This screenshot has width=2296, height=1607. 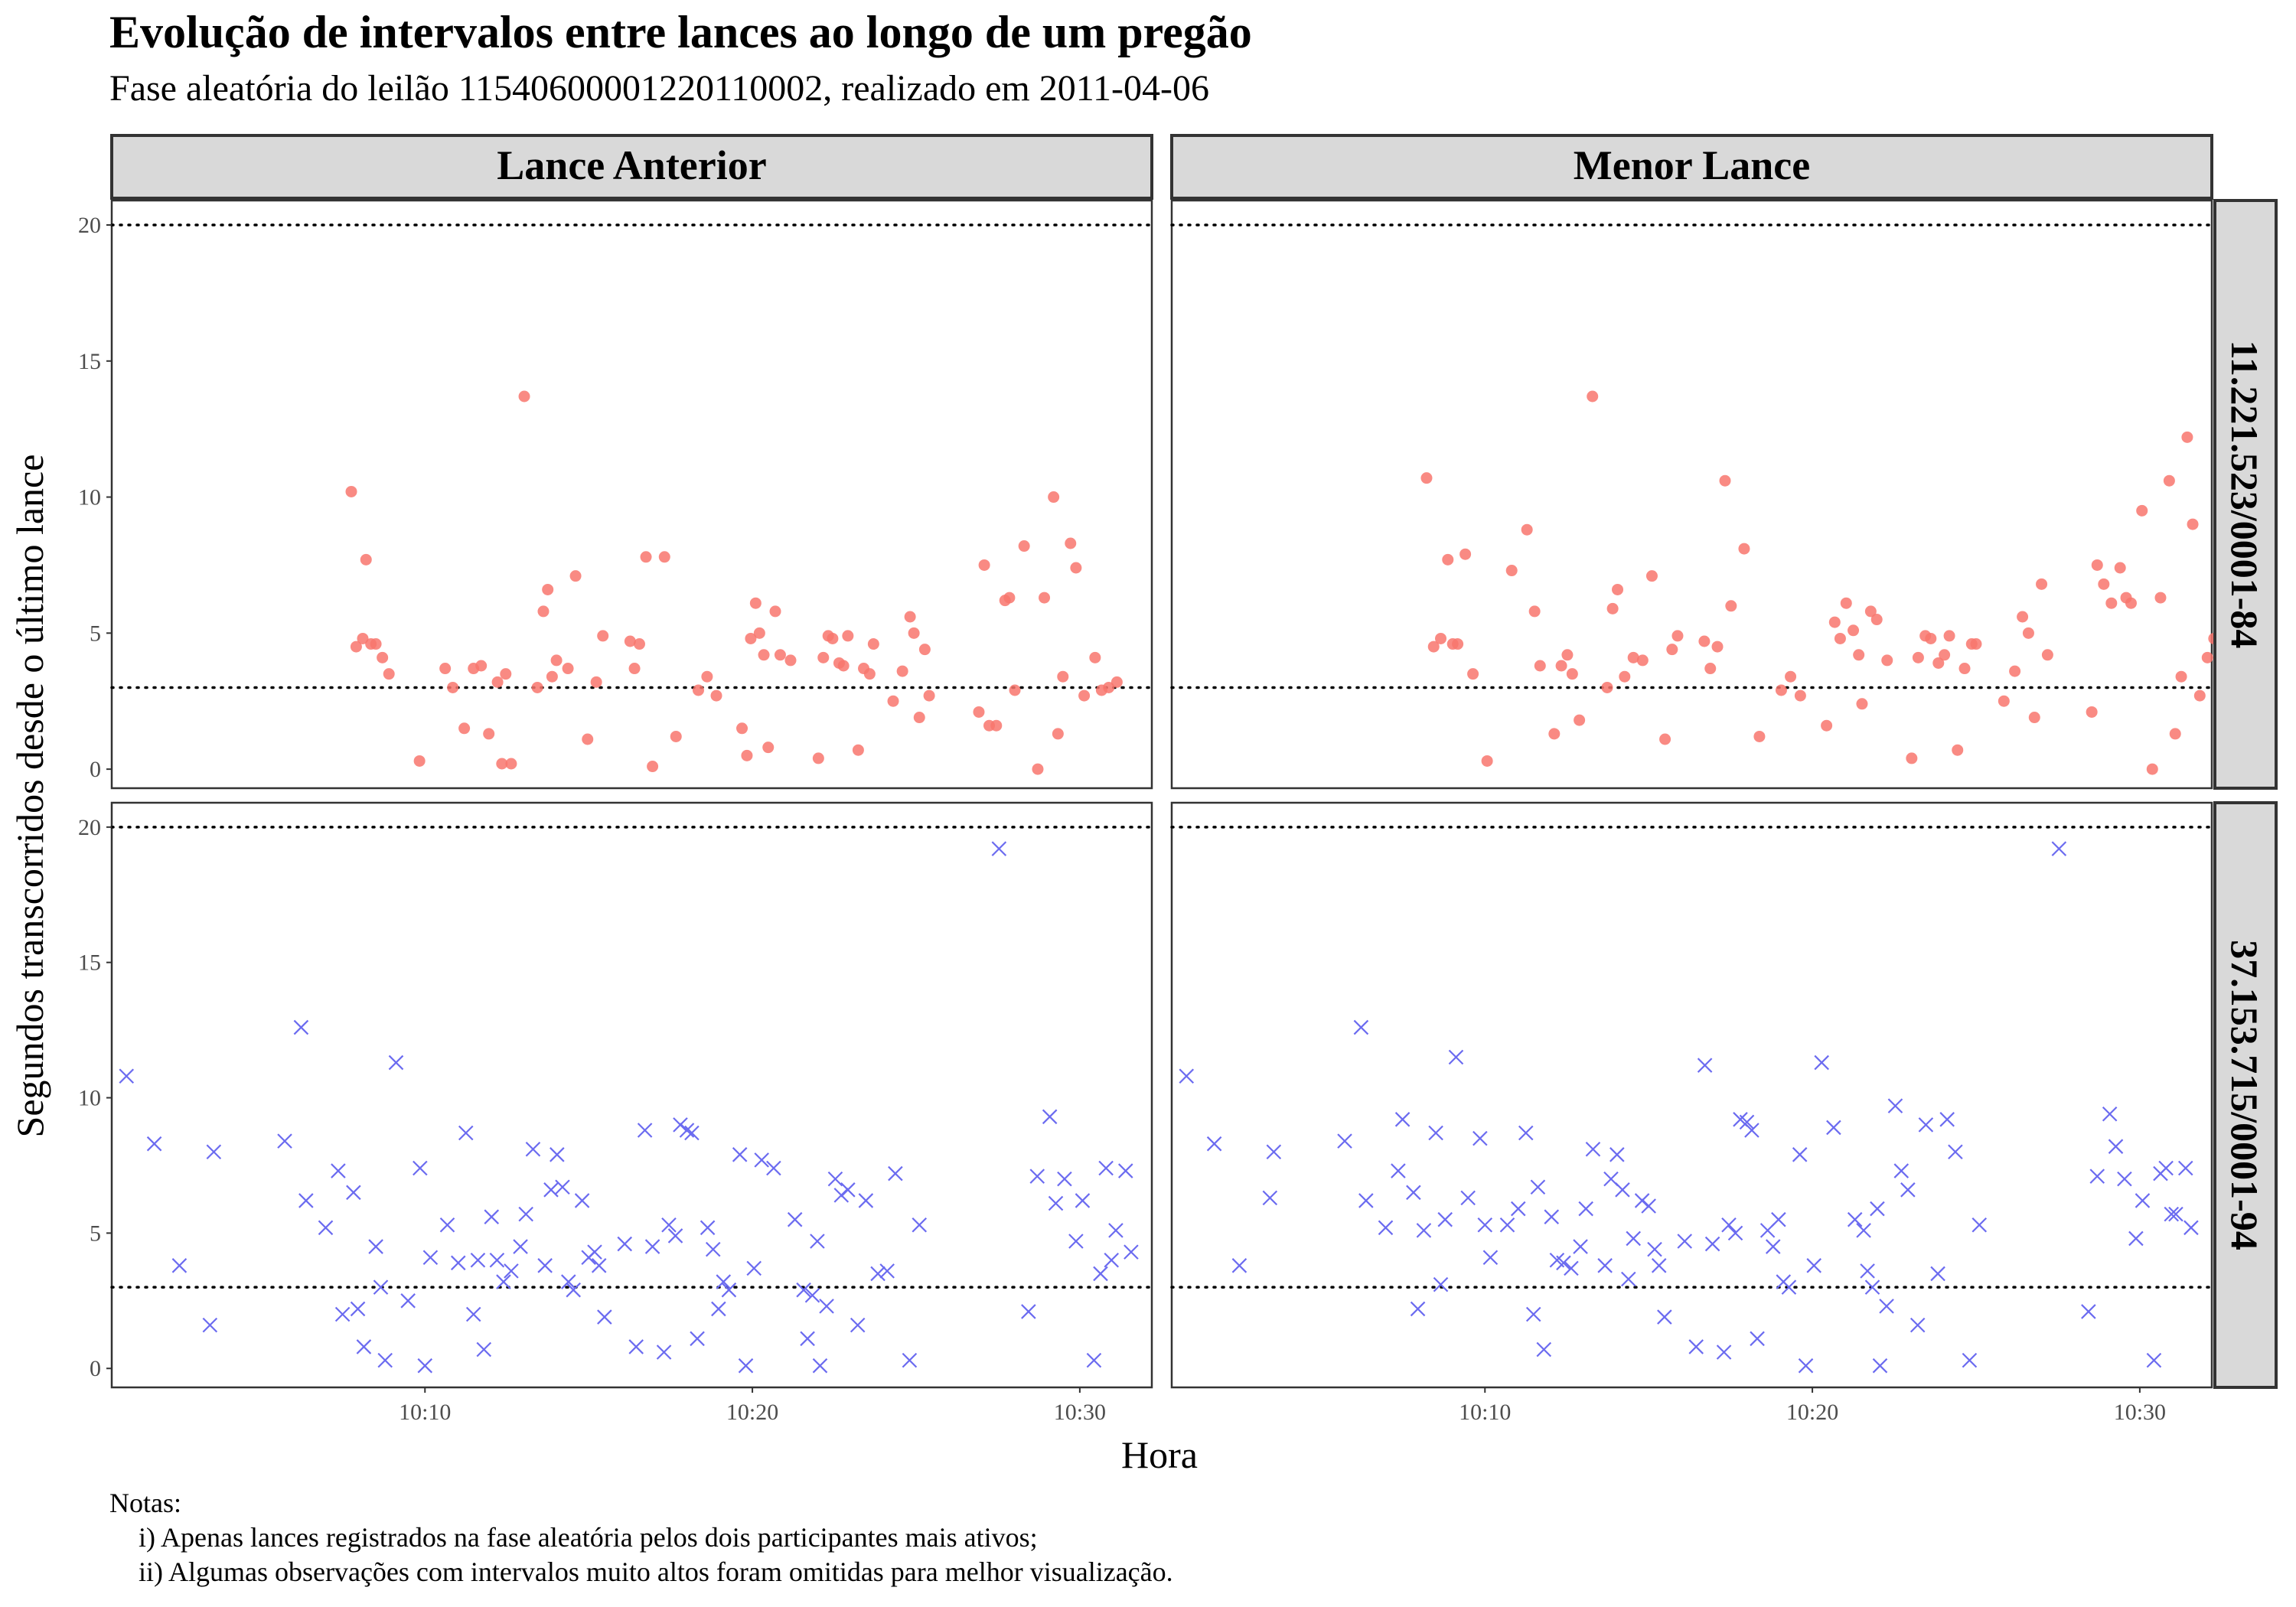 What do you see at coordinates (1691, 167) in the screenshot?
I see `facet-strip-col` at bounding box center [1691, 167].